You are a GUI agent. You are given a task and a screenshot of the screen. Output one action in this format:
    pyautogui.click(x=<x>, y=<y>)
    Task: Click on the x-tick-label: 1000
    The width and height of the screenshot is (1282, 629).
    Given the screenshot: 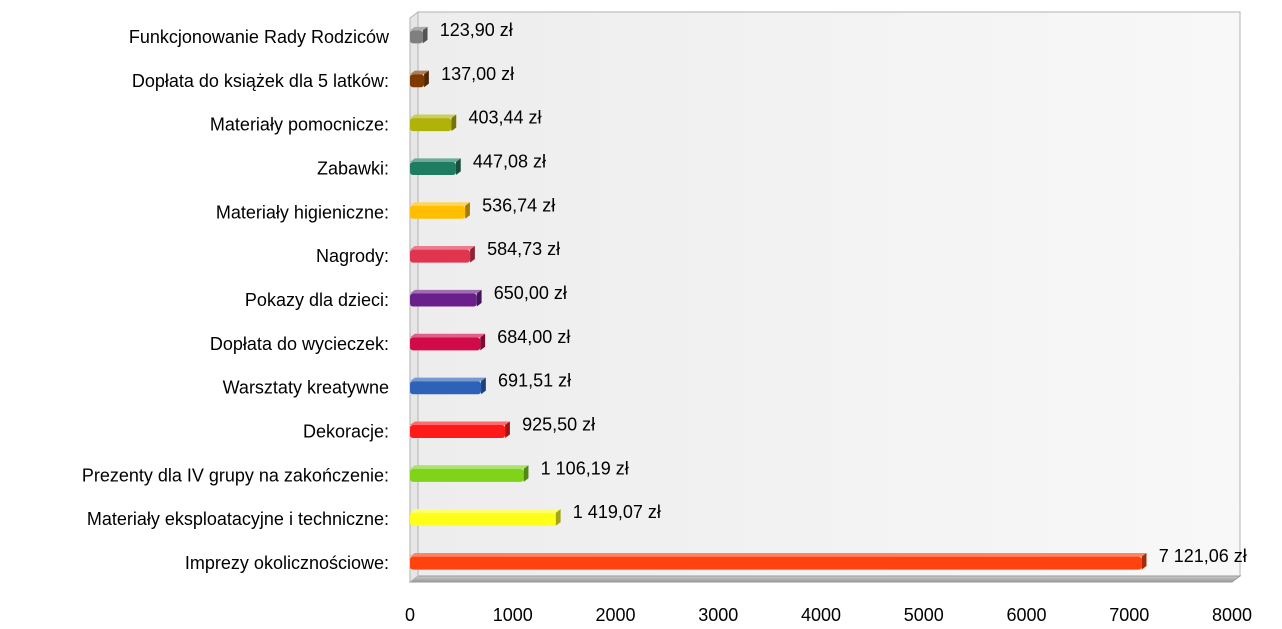 What is the action you would take?
    pyautogui.click(x=513, y=615)
    